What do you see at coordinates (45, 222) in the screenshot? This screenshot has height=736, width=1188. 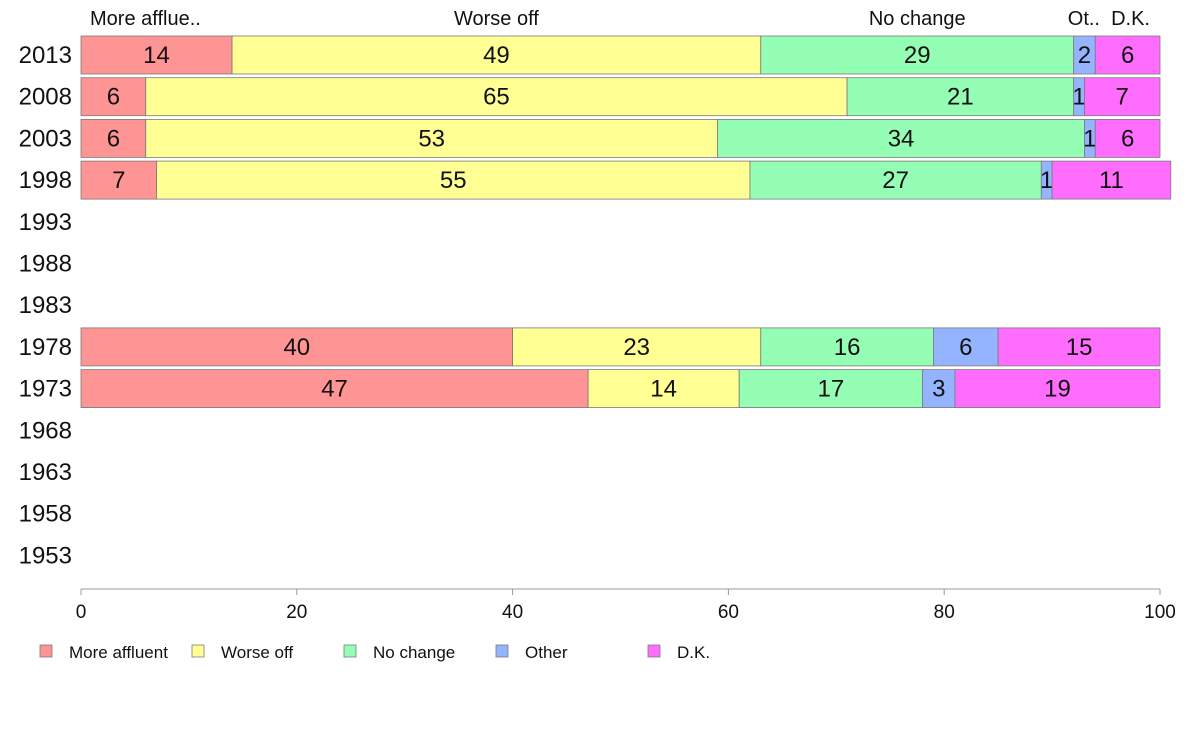 I see `year-label: 1993` at bounding box center [45, 222].